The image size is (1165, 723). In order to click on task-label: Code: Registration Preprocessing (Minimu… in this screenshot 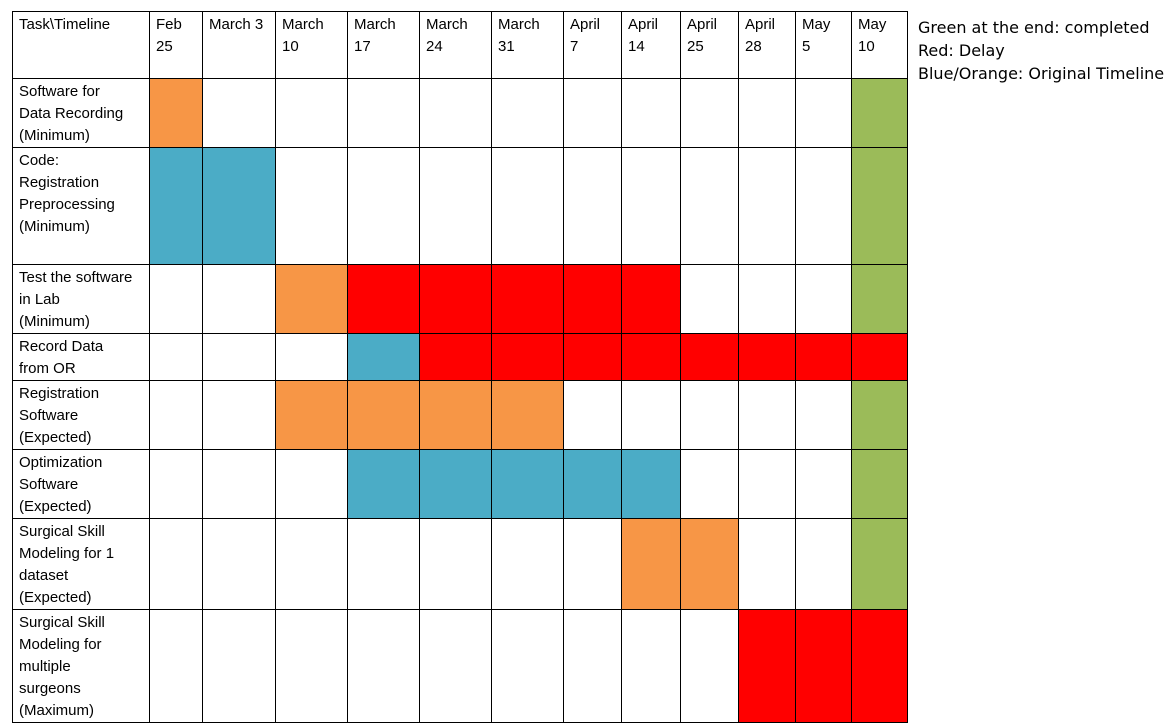, I will do `click(81, 206)`.